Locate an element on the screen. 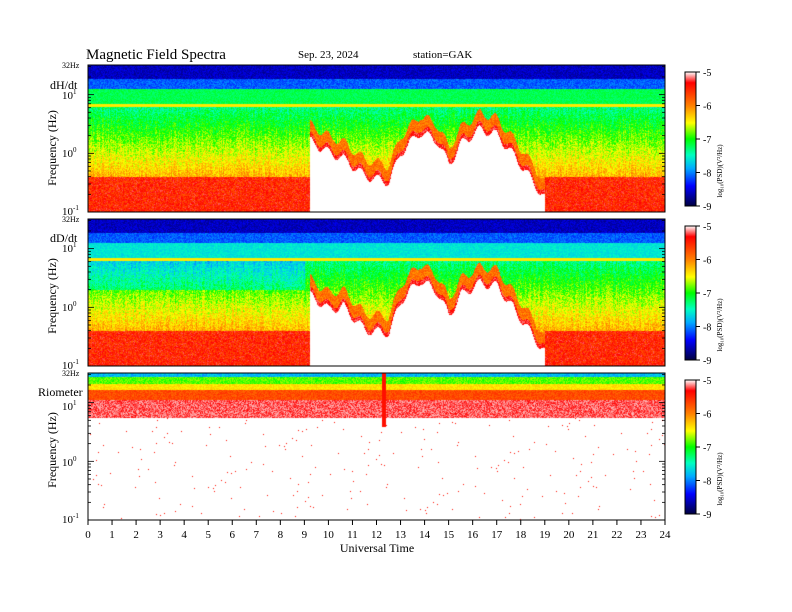 The image size is (792, 612). ytick-1e0-riometer: 10⁰ is located at coordinates (69, 462).